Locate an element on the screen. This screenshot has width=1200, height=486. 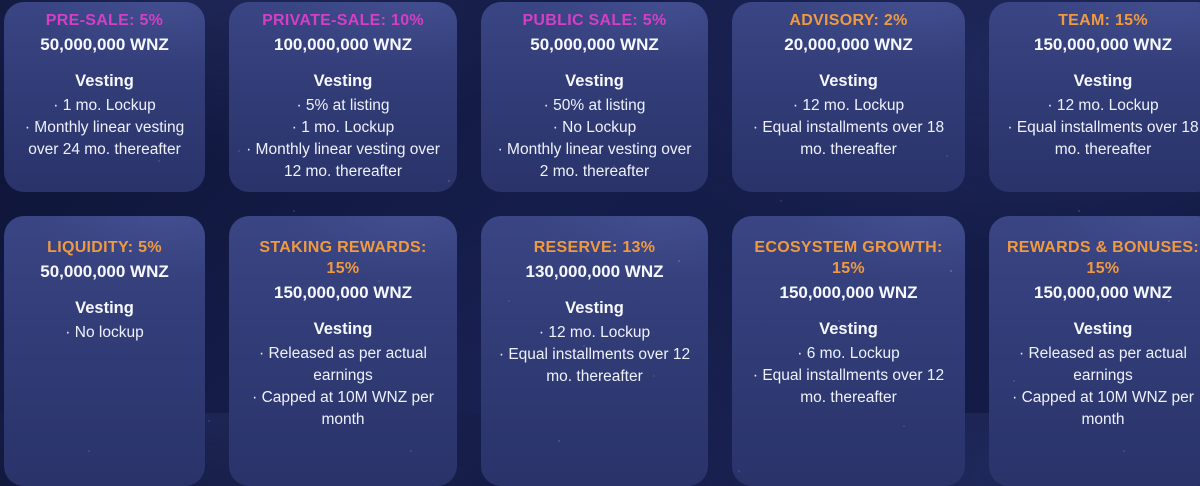
vesting-bullet-list: · No lockup is located at coordinates (104, 333).